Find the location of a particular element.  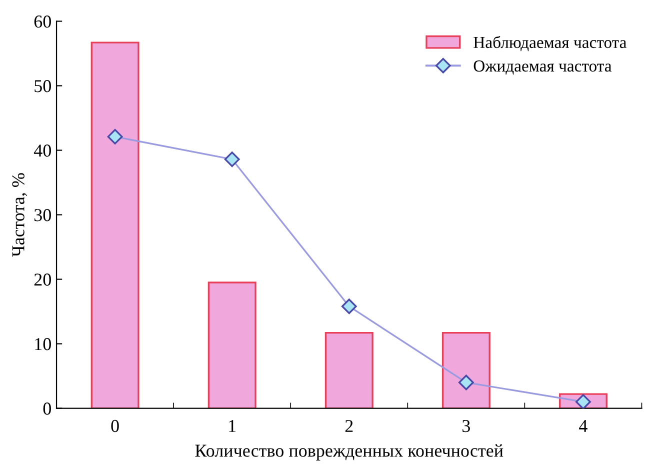

y-tick-label: 60 is located at coordinates (42, 21).